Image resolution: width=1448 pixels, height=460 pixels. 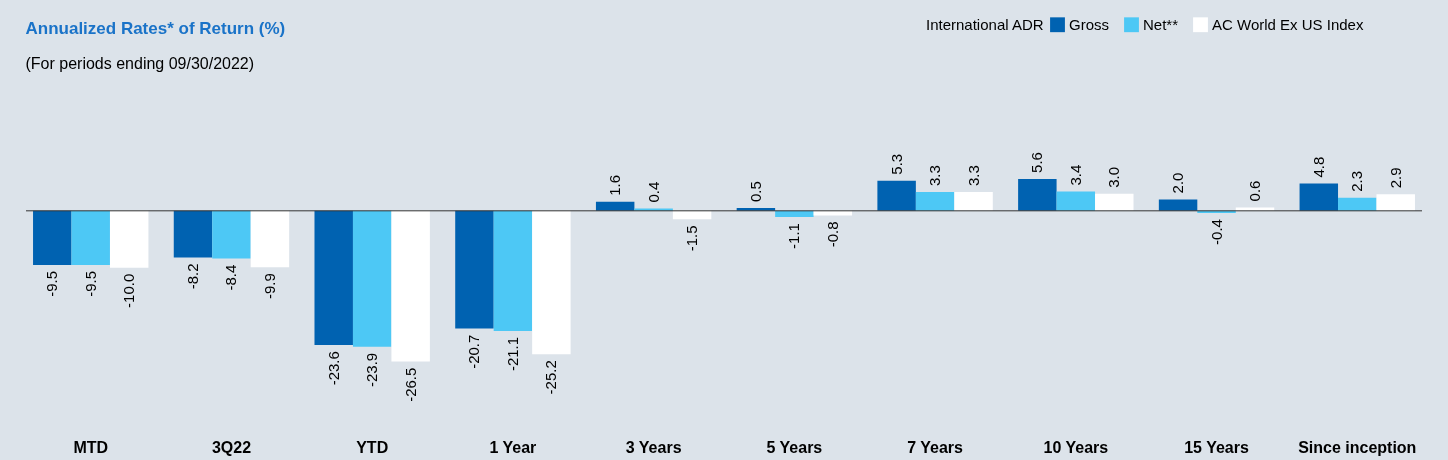 I want to click on x-tick-label: YTD, so click(x=372, y=447).